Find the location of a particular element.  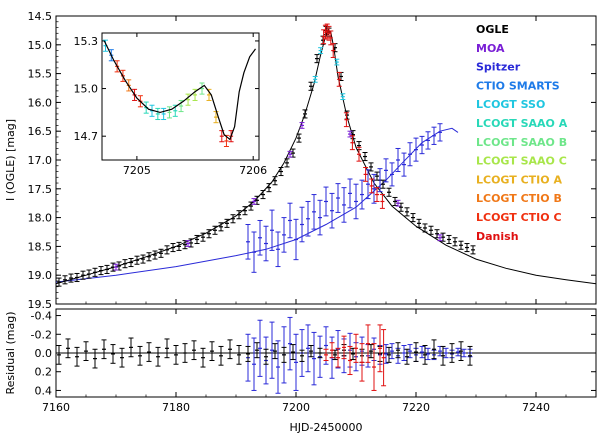

legend-entry: LCOGT SAAO C is located at coordinates (521, 161).